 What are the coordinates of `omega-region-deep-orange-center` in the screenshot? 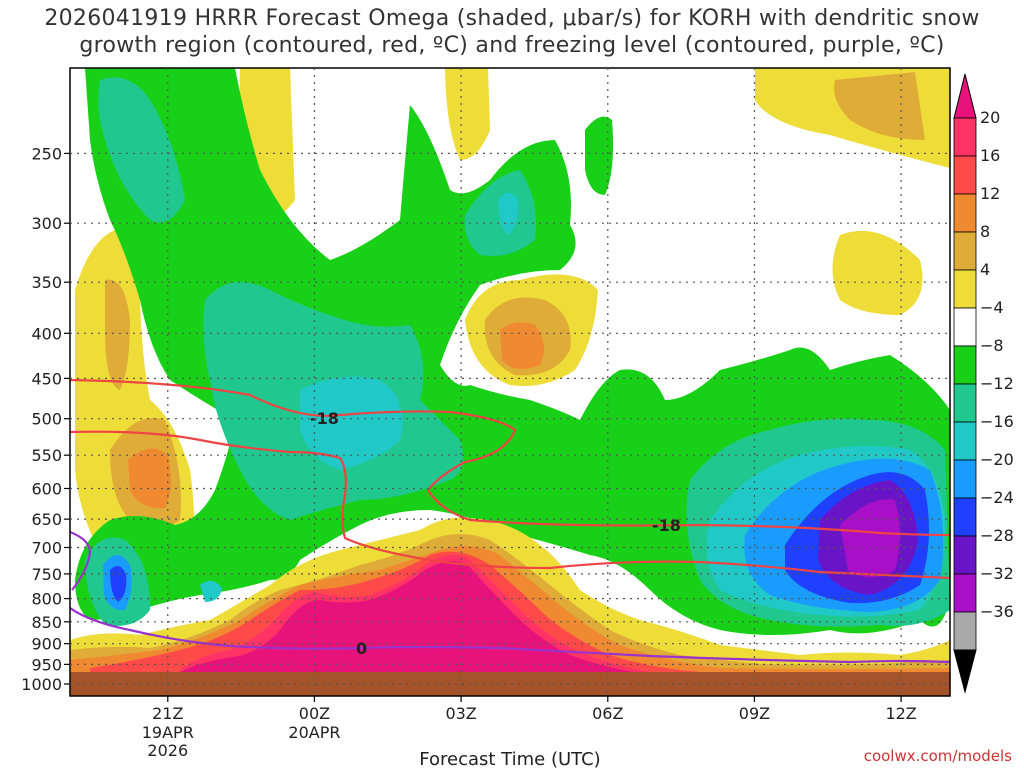 It's located at (522, 345).